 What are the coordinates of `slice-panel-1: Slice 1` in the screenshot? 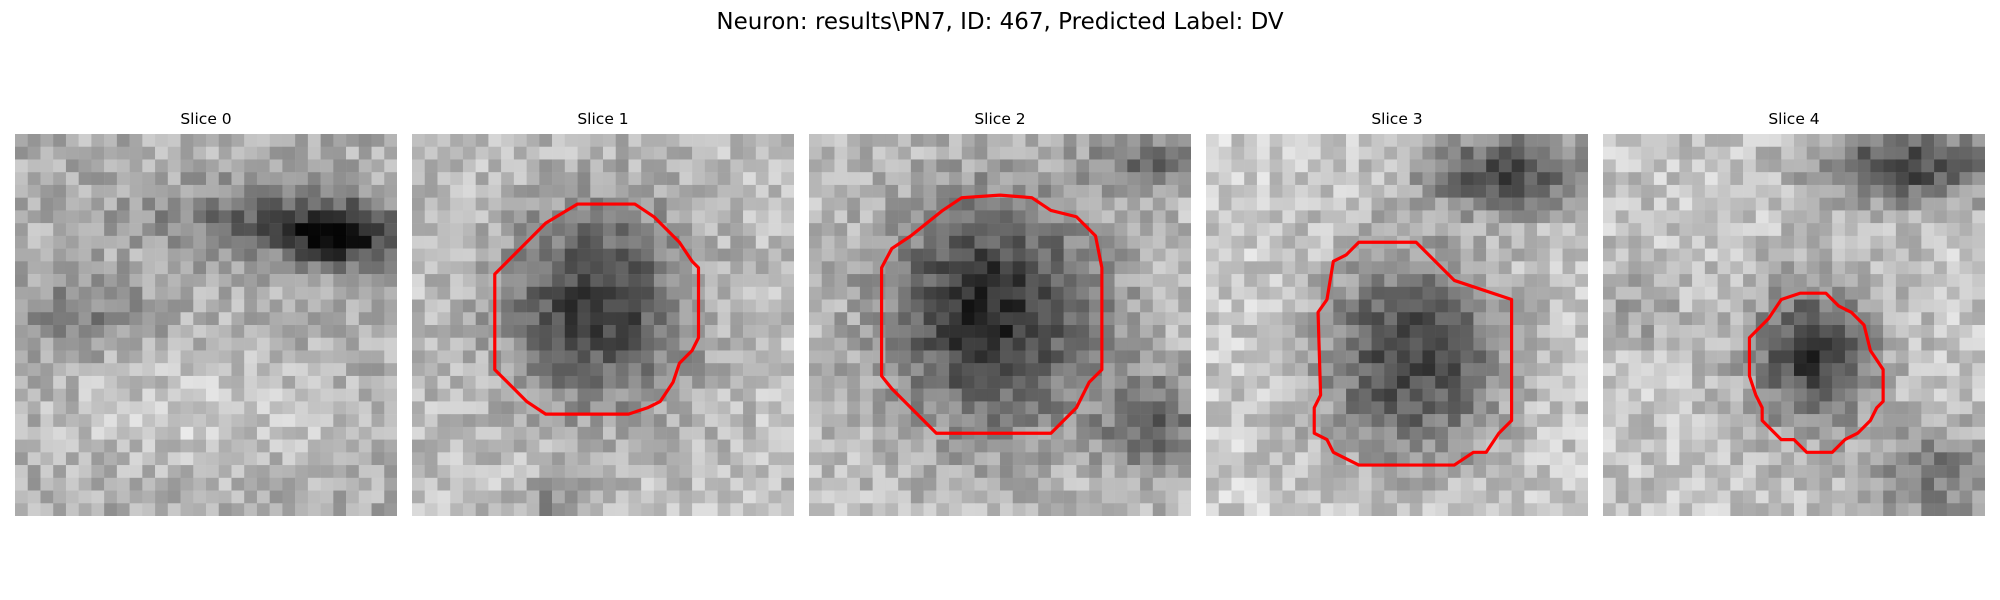 It's located at (603, 312).